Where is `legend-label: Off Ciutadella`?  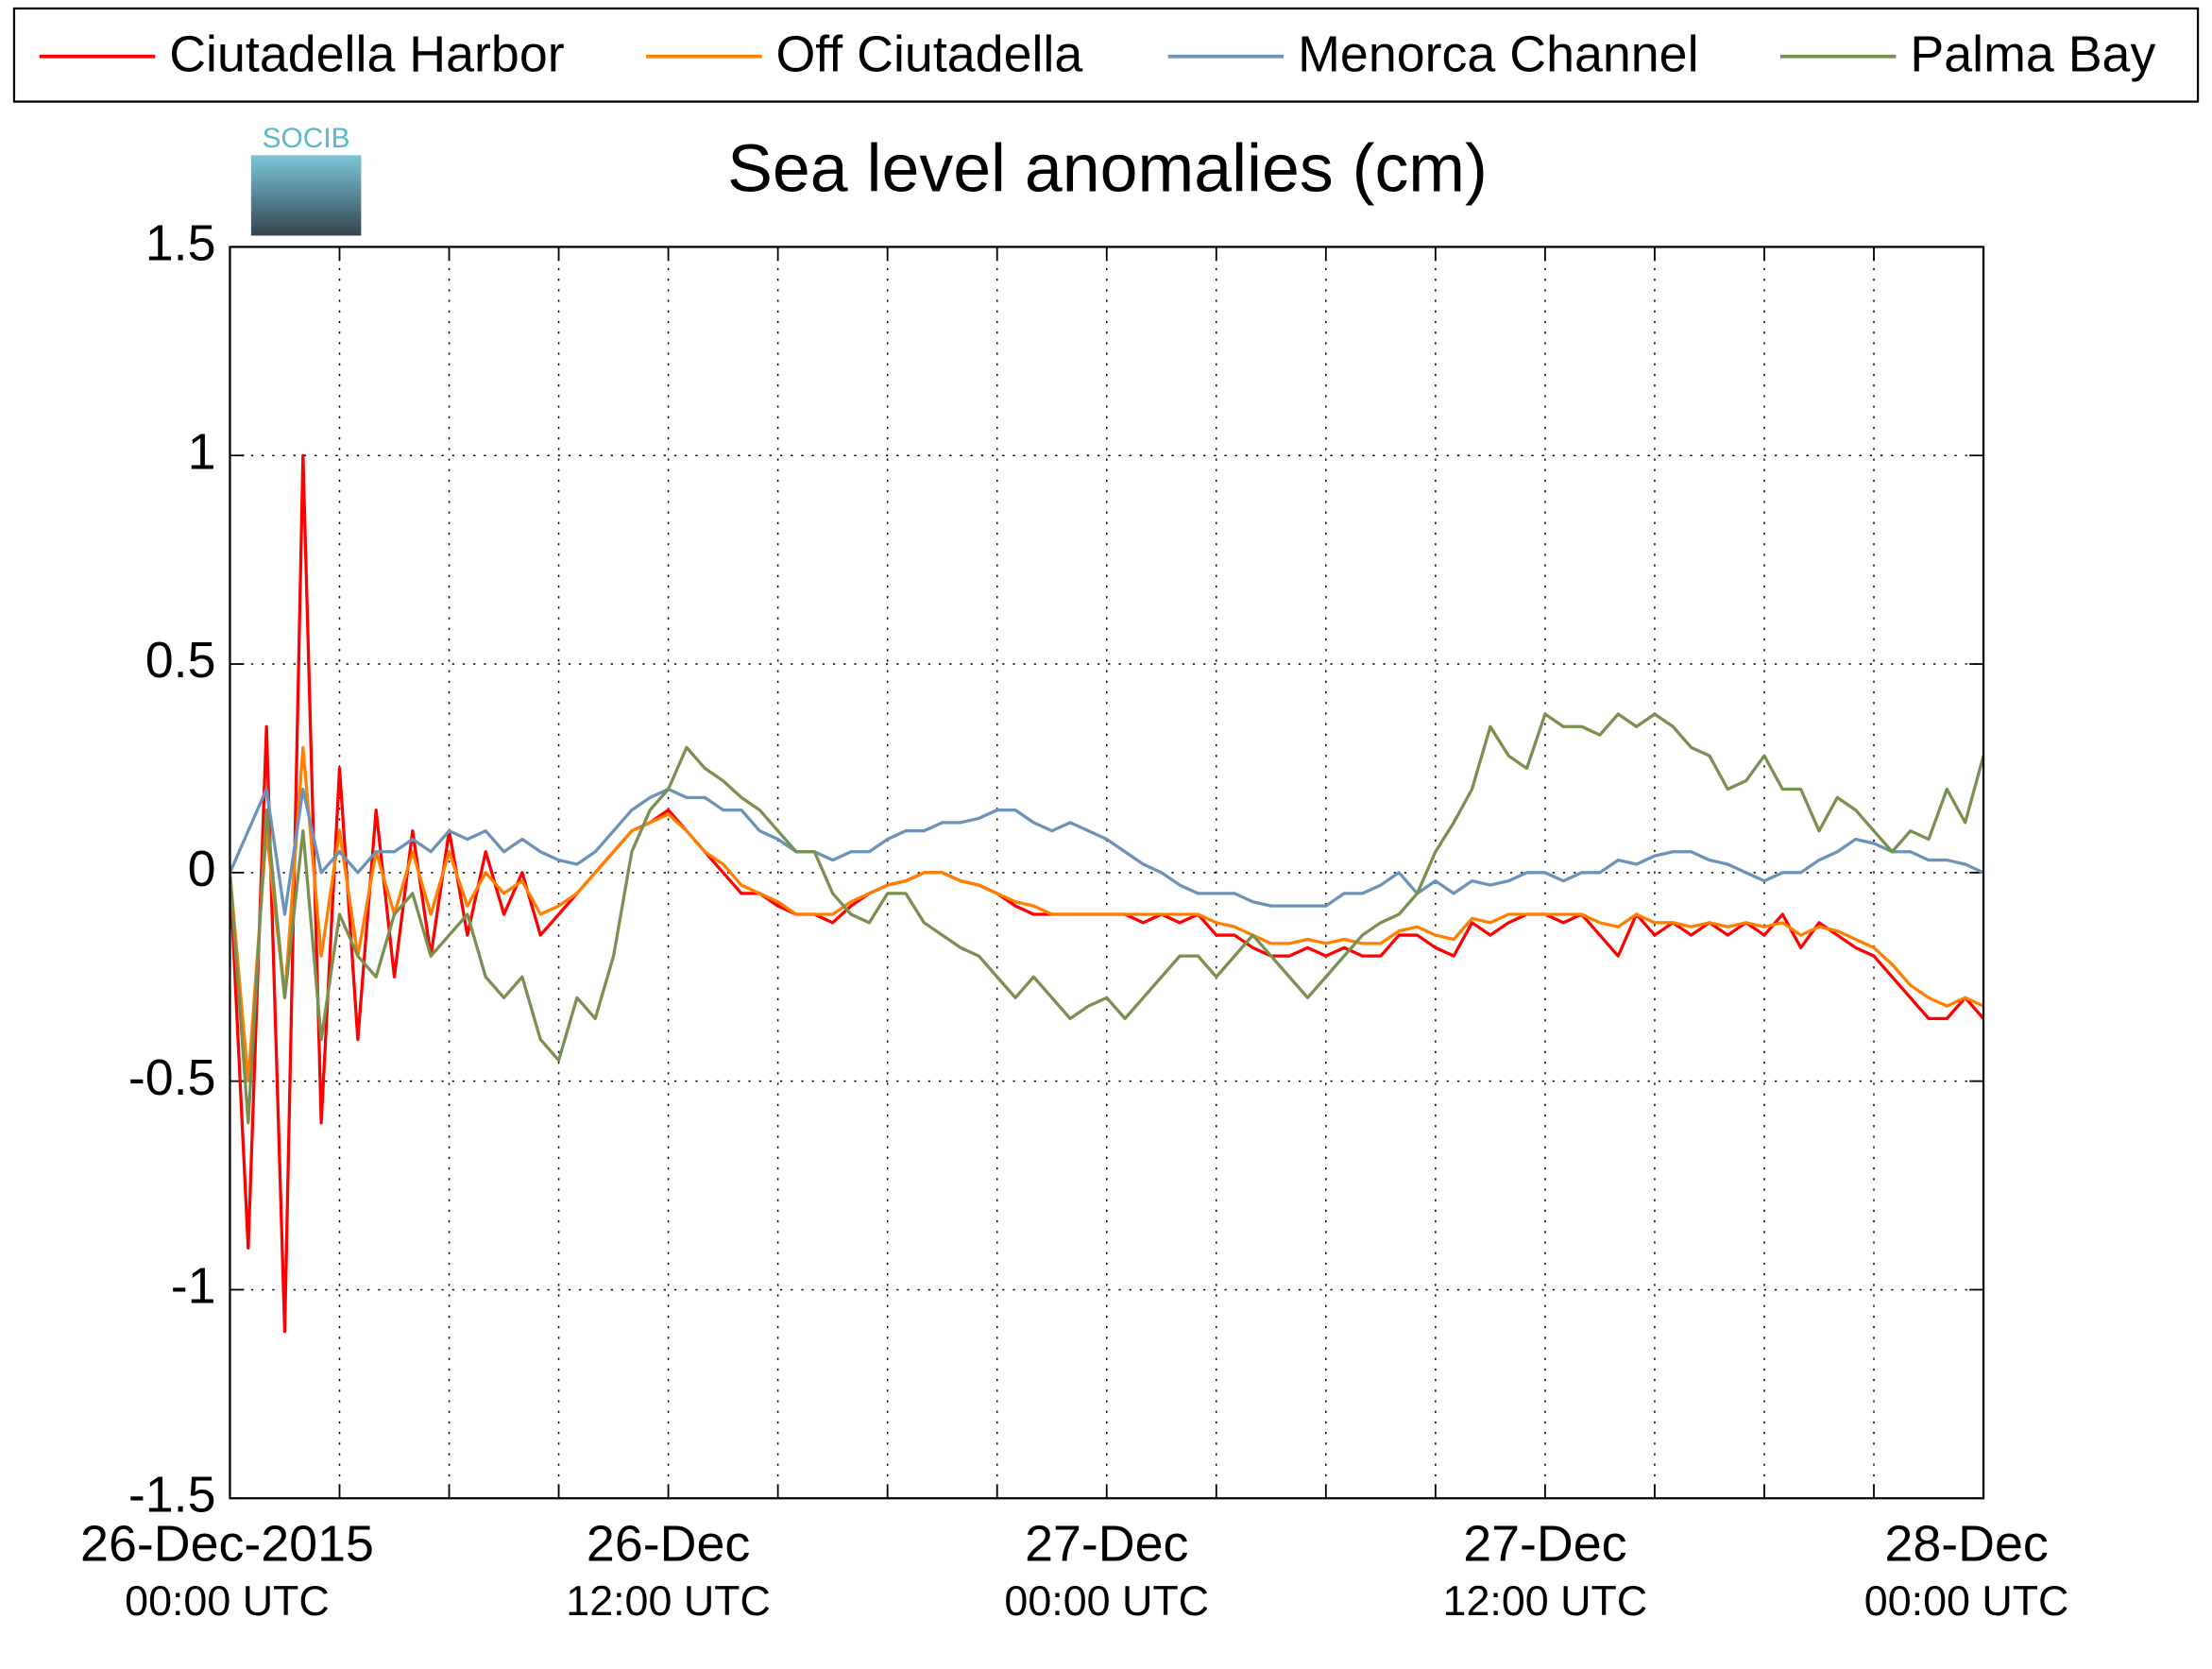
legend-label: Off Ciutadella is located at coordinates (928, 54).